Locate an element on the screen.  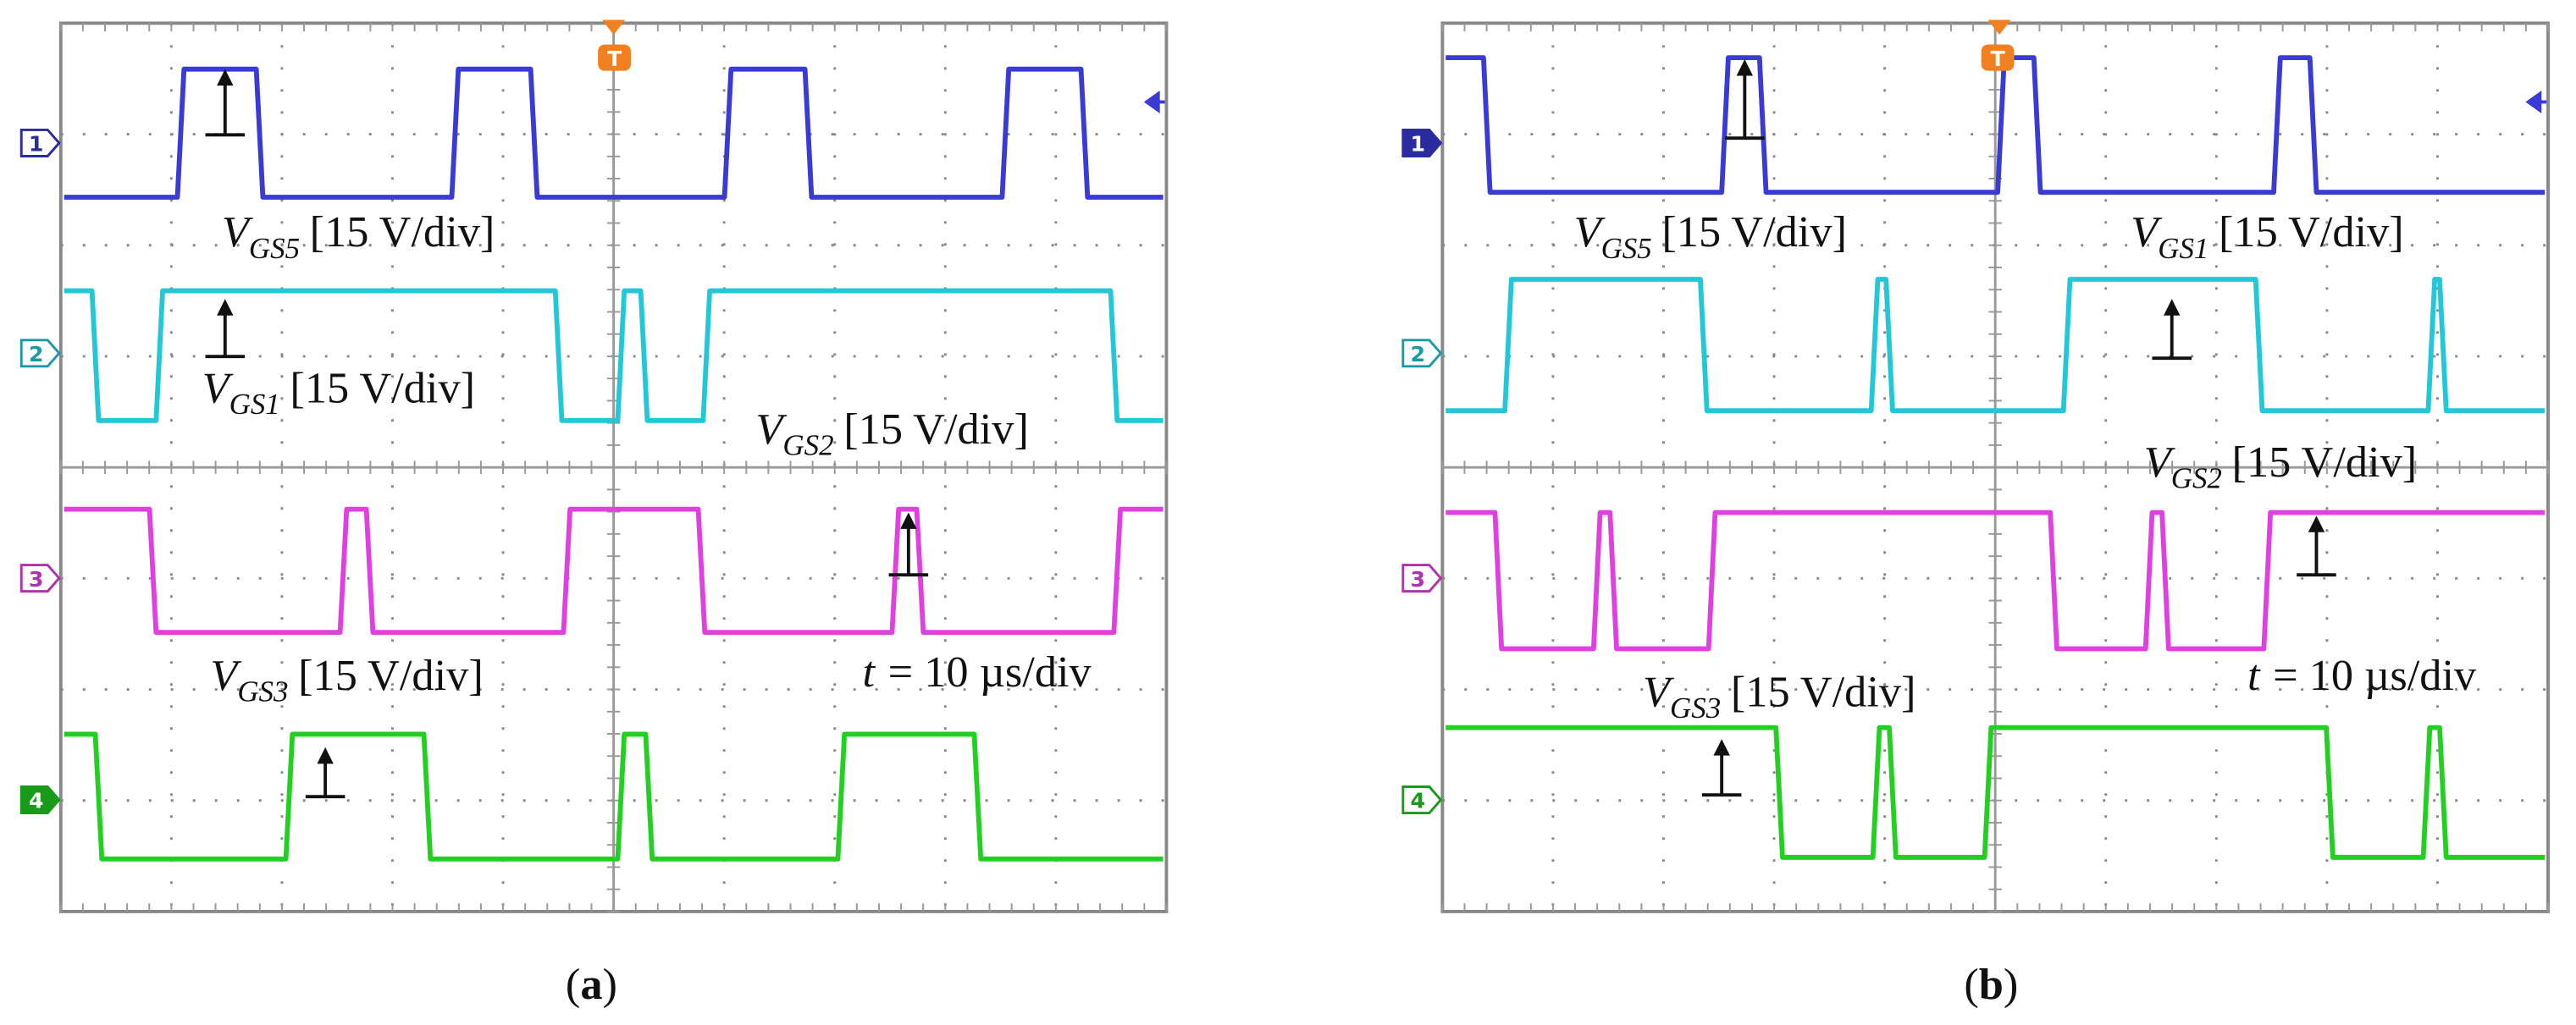
caption-letter: a is located at coordinates (591, 984).